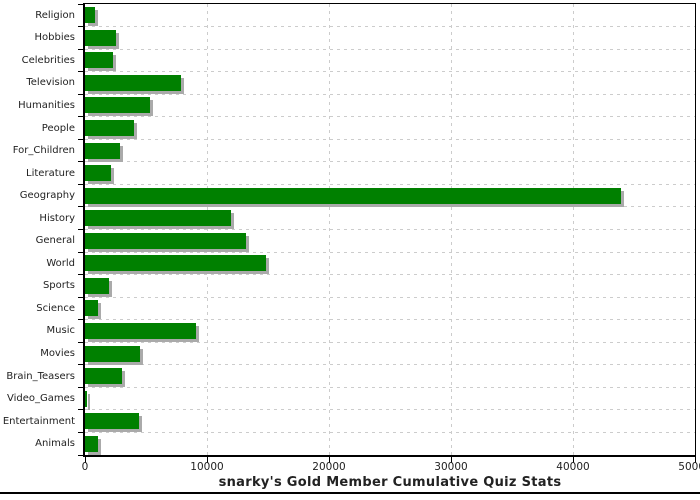 The width and height of the screenshot is (700, 500). Describe the element at coordinates (90, 15) in the screenshot. I see `bar-religion` at that location.